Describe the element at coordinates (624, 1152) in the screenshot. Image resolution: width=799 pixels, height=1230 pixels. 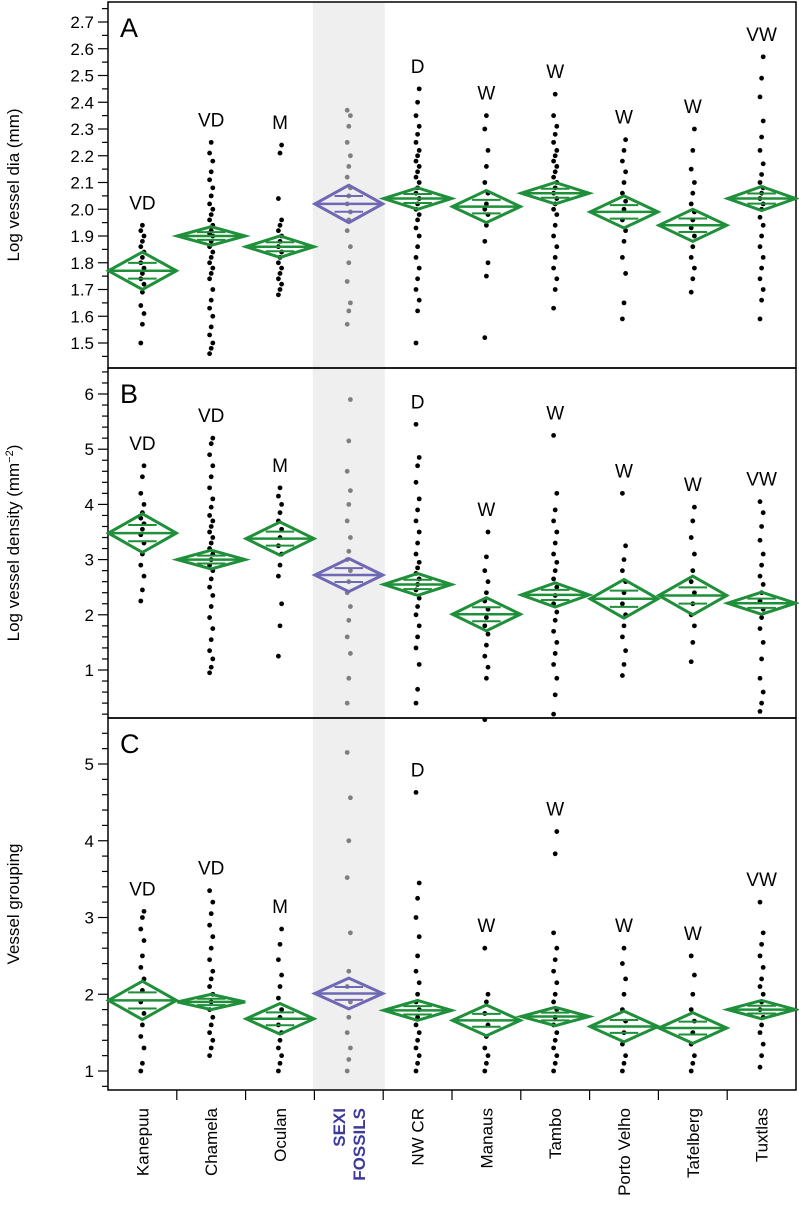
I see `category-label: Porto Velho` at that location.